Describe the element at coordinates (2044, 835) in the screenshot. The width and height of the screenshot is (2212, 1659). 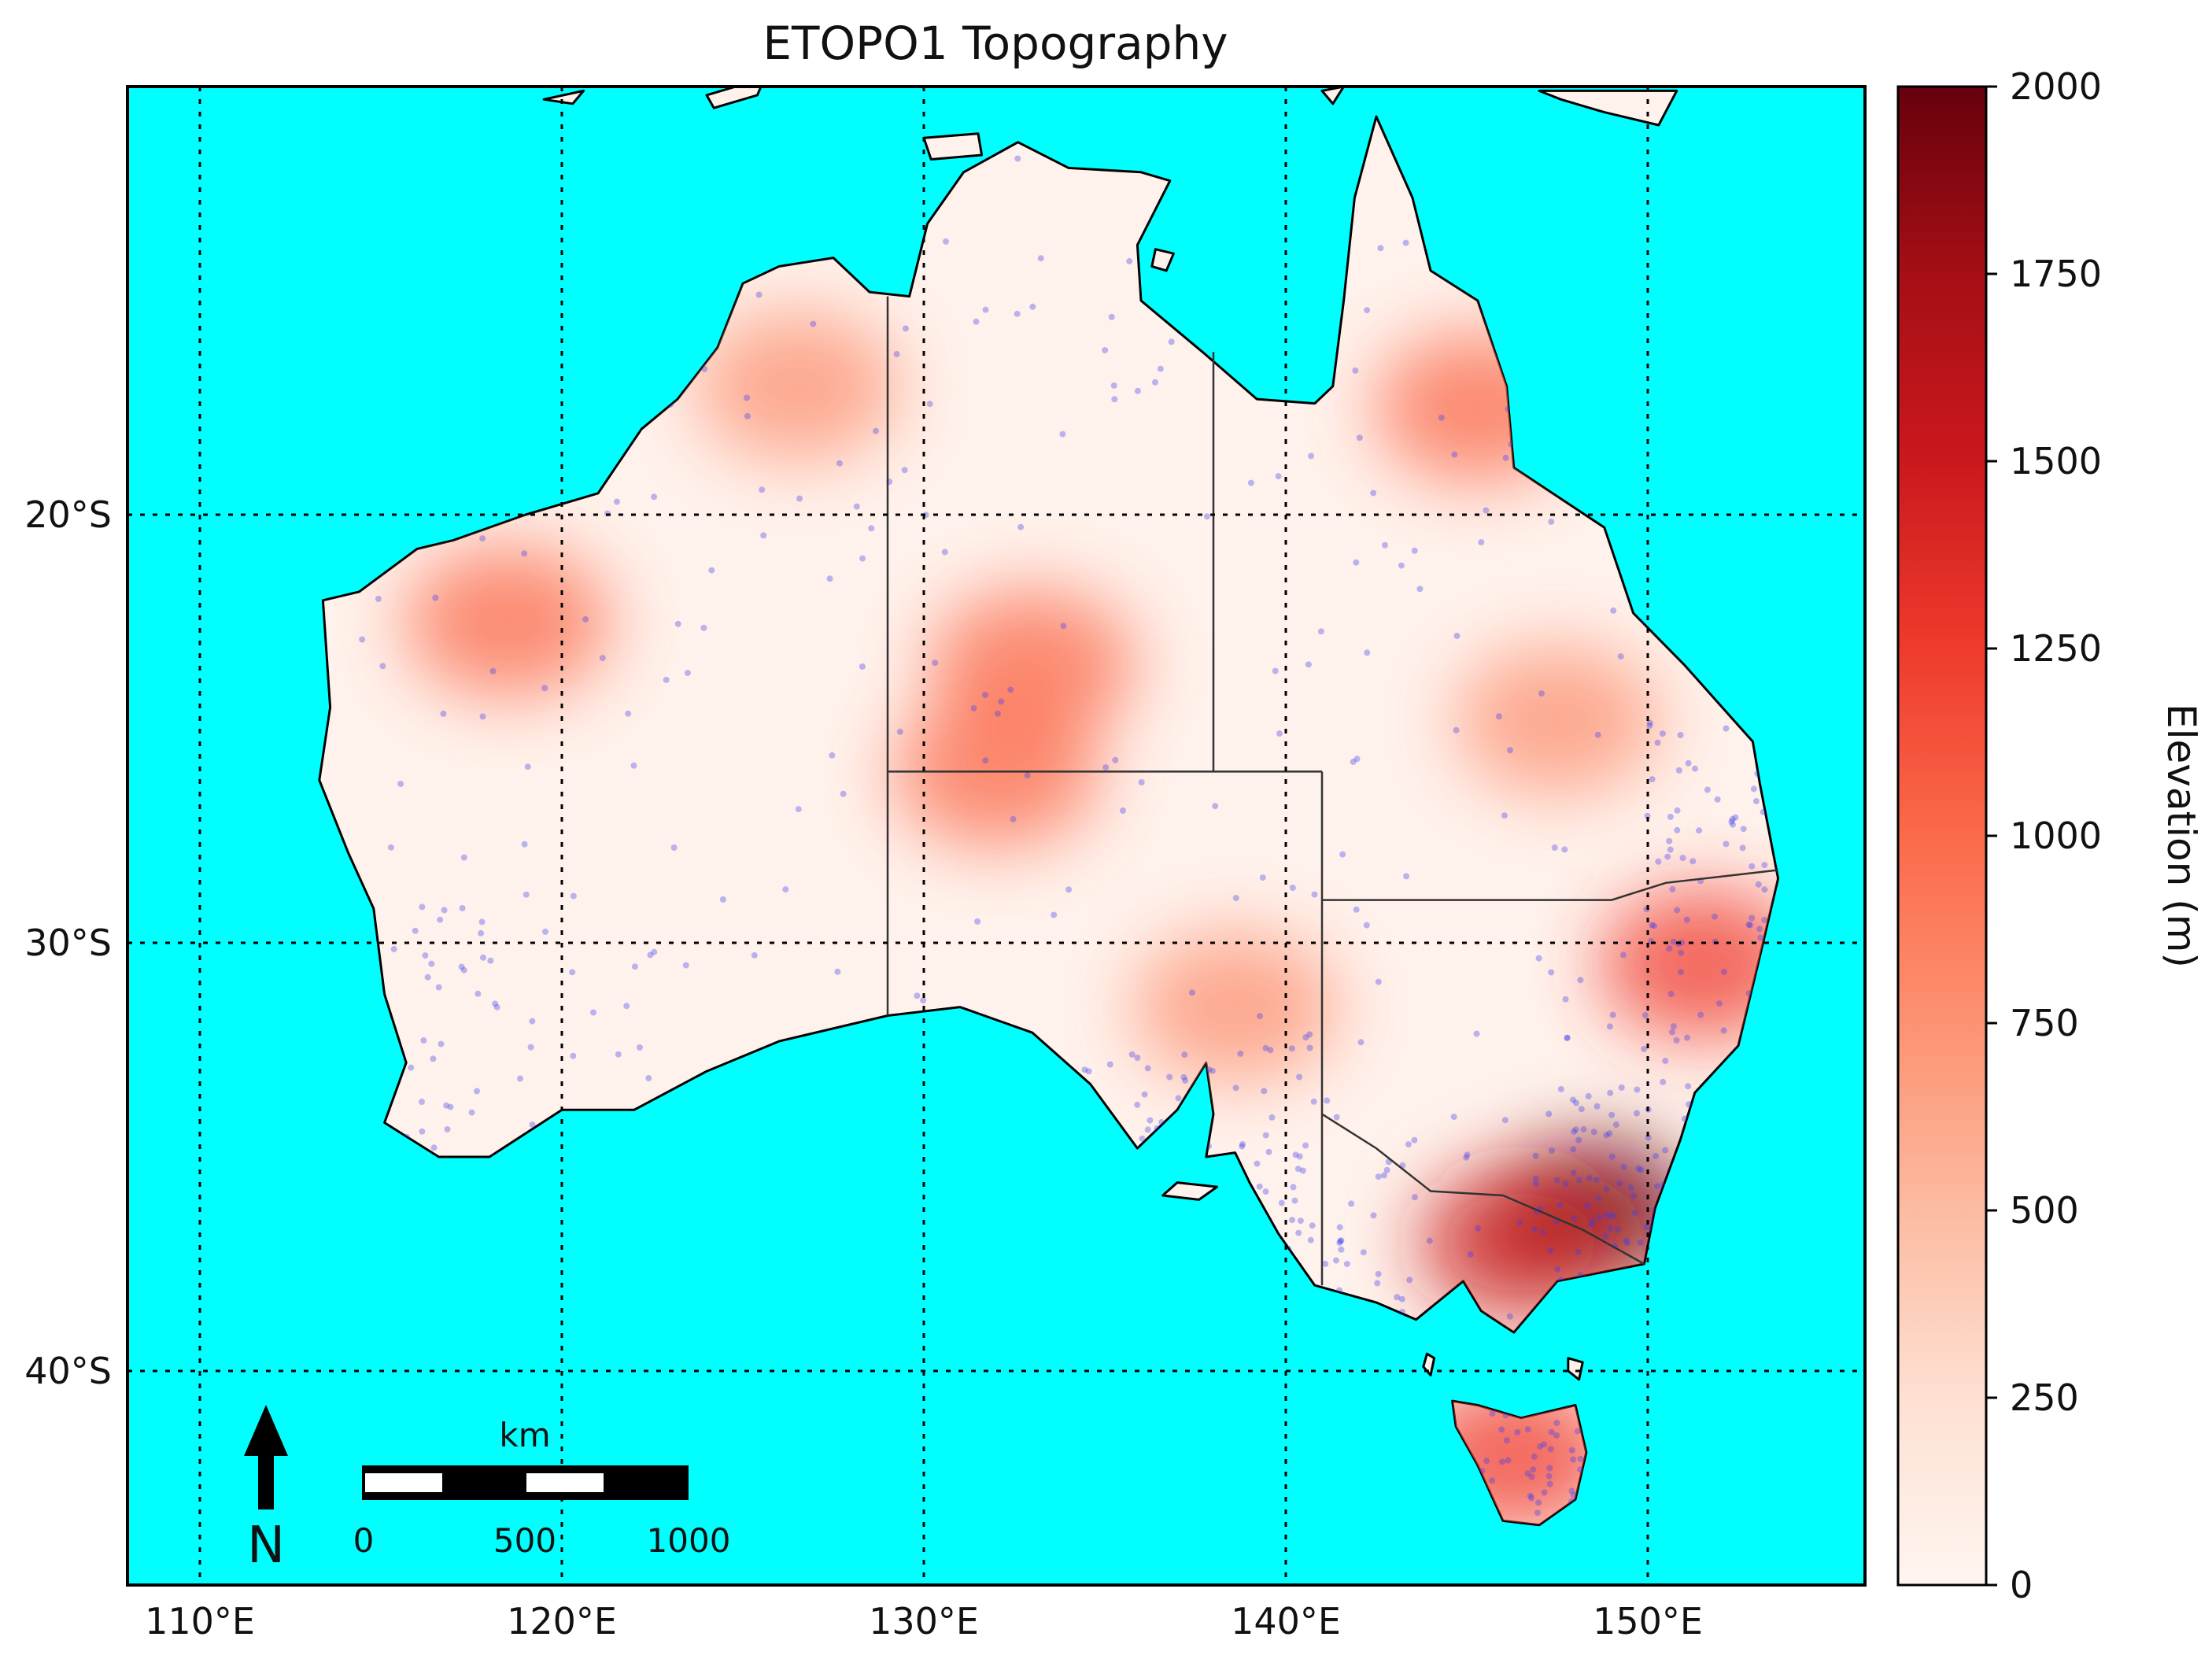
I see `colorbar-ticks: 0 250 500 750 1000 1250 1500 1750 2000` at that location.